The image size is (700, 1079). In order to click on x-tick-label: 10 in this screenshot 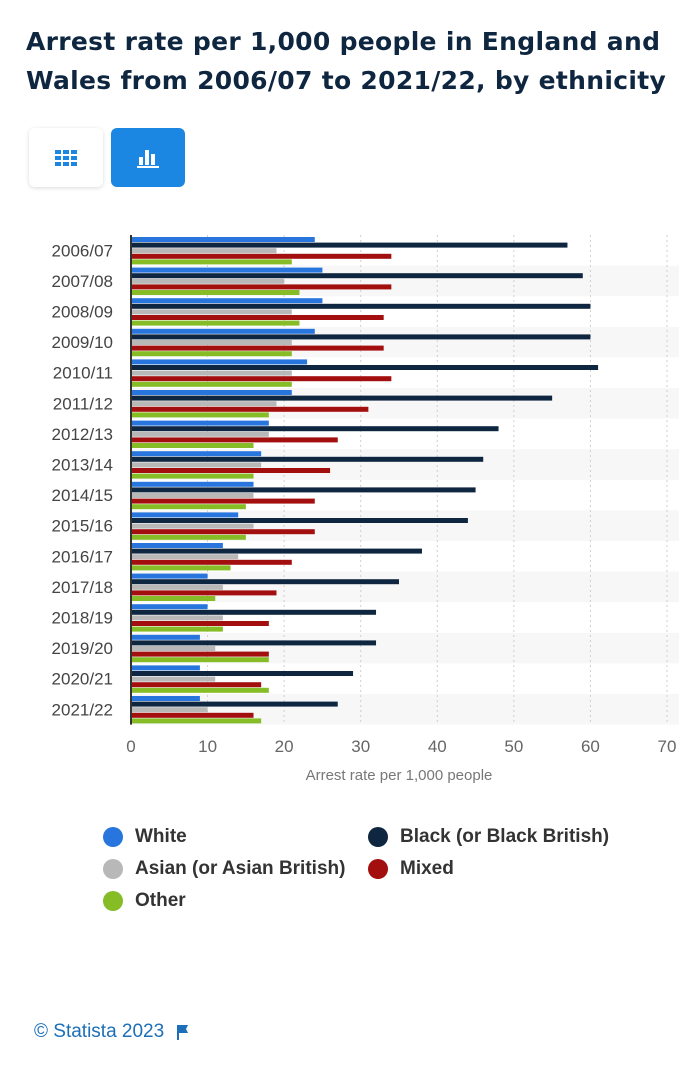, I will do `click(207, 746)`.